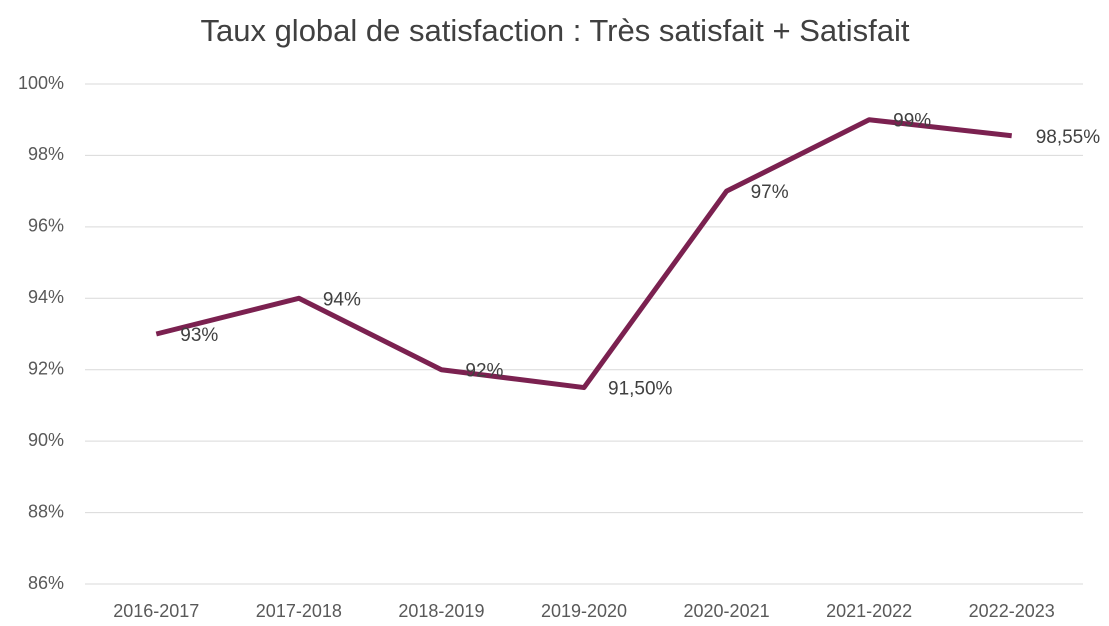 The height and width of the screenshot is (626, 1109). What do you see at coordinates (727, 611) in the screenshot?
I see `x-tick-label: 2020-2021` at bounding box center [727, 611].